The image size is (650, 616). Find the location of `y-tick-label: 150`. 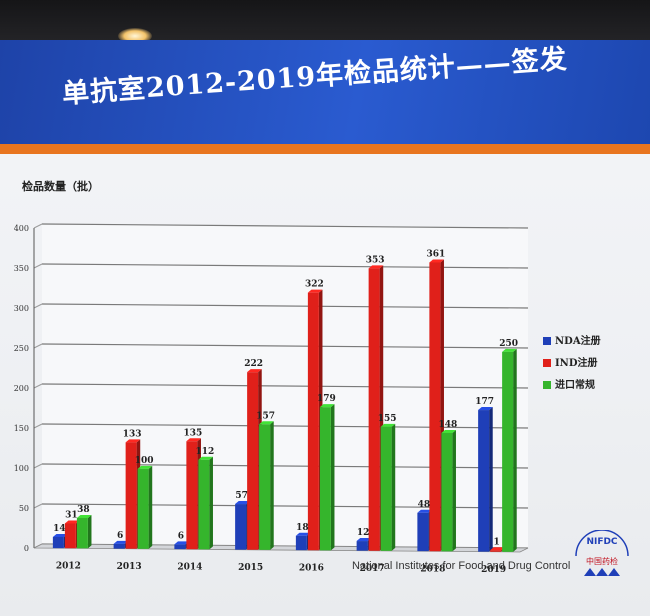

y-tick-label: 150 is located at coordinates (21, 428).